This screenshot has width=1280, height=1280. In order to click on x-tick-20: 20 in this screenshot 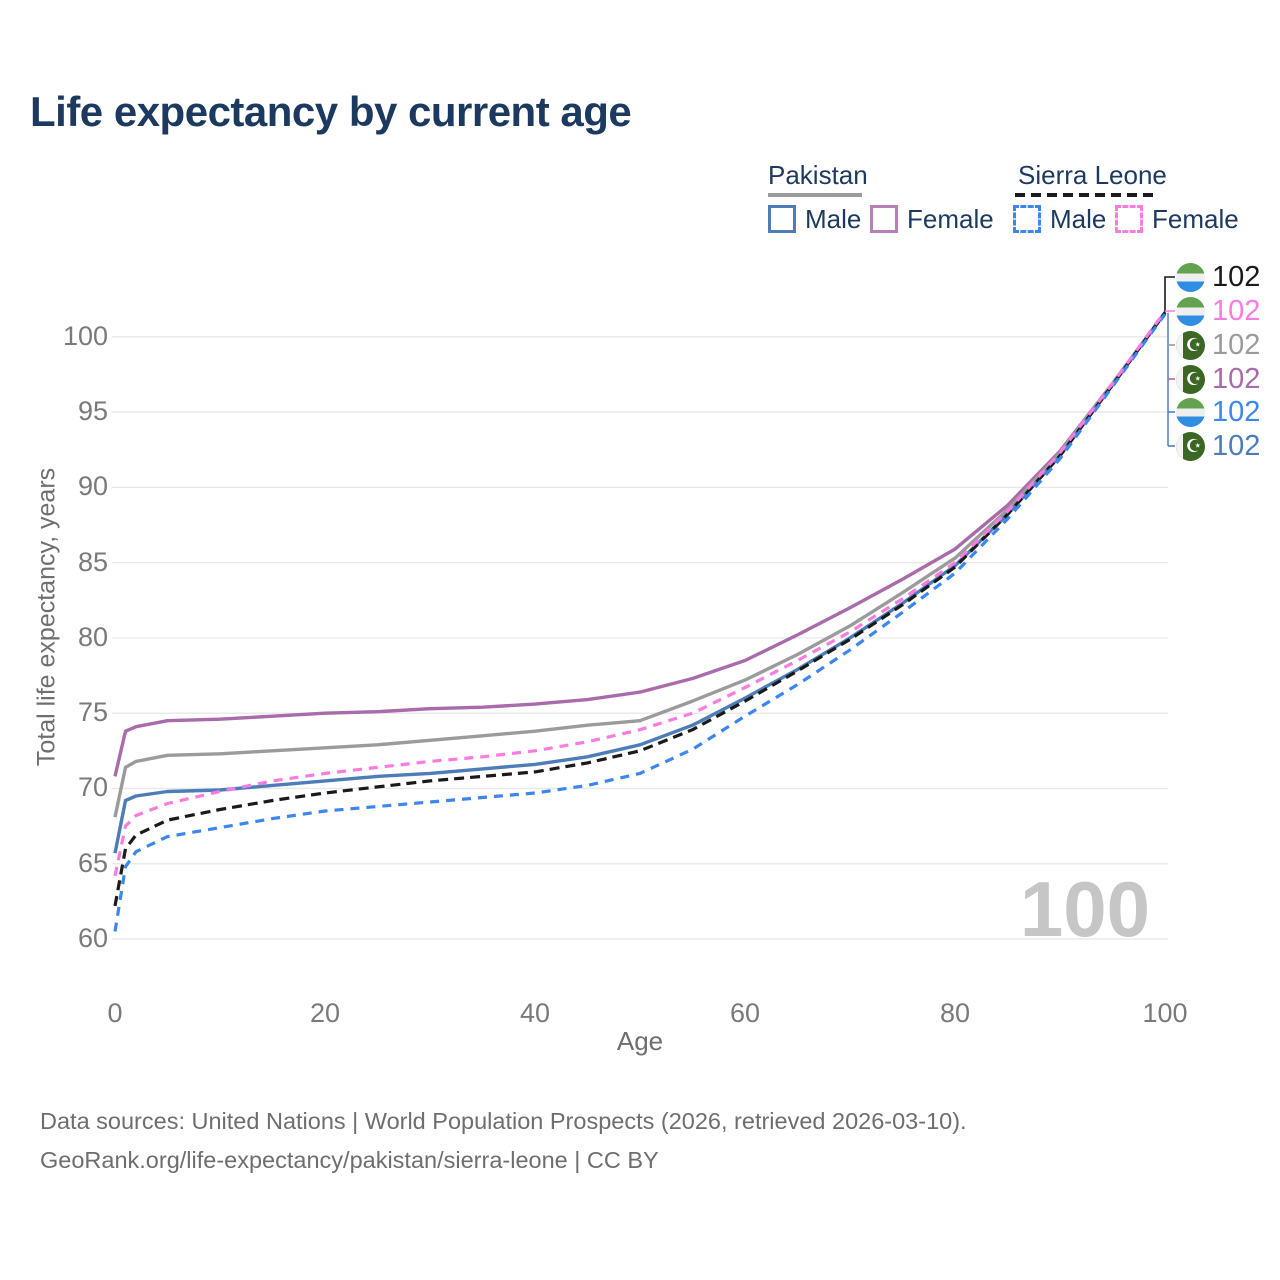, I will do `click(325, 1013)`.